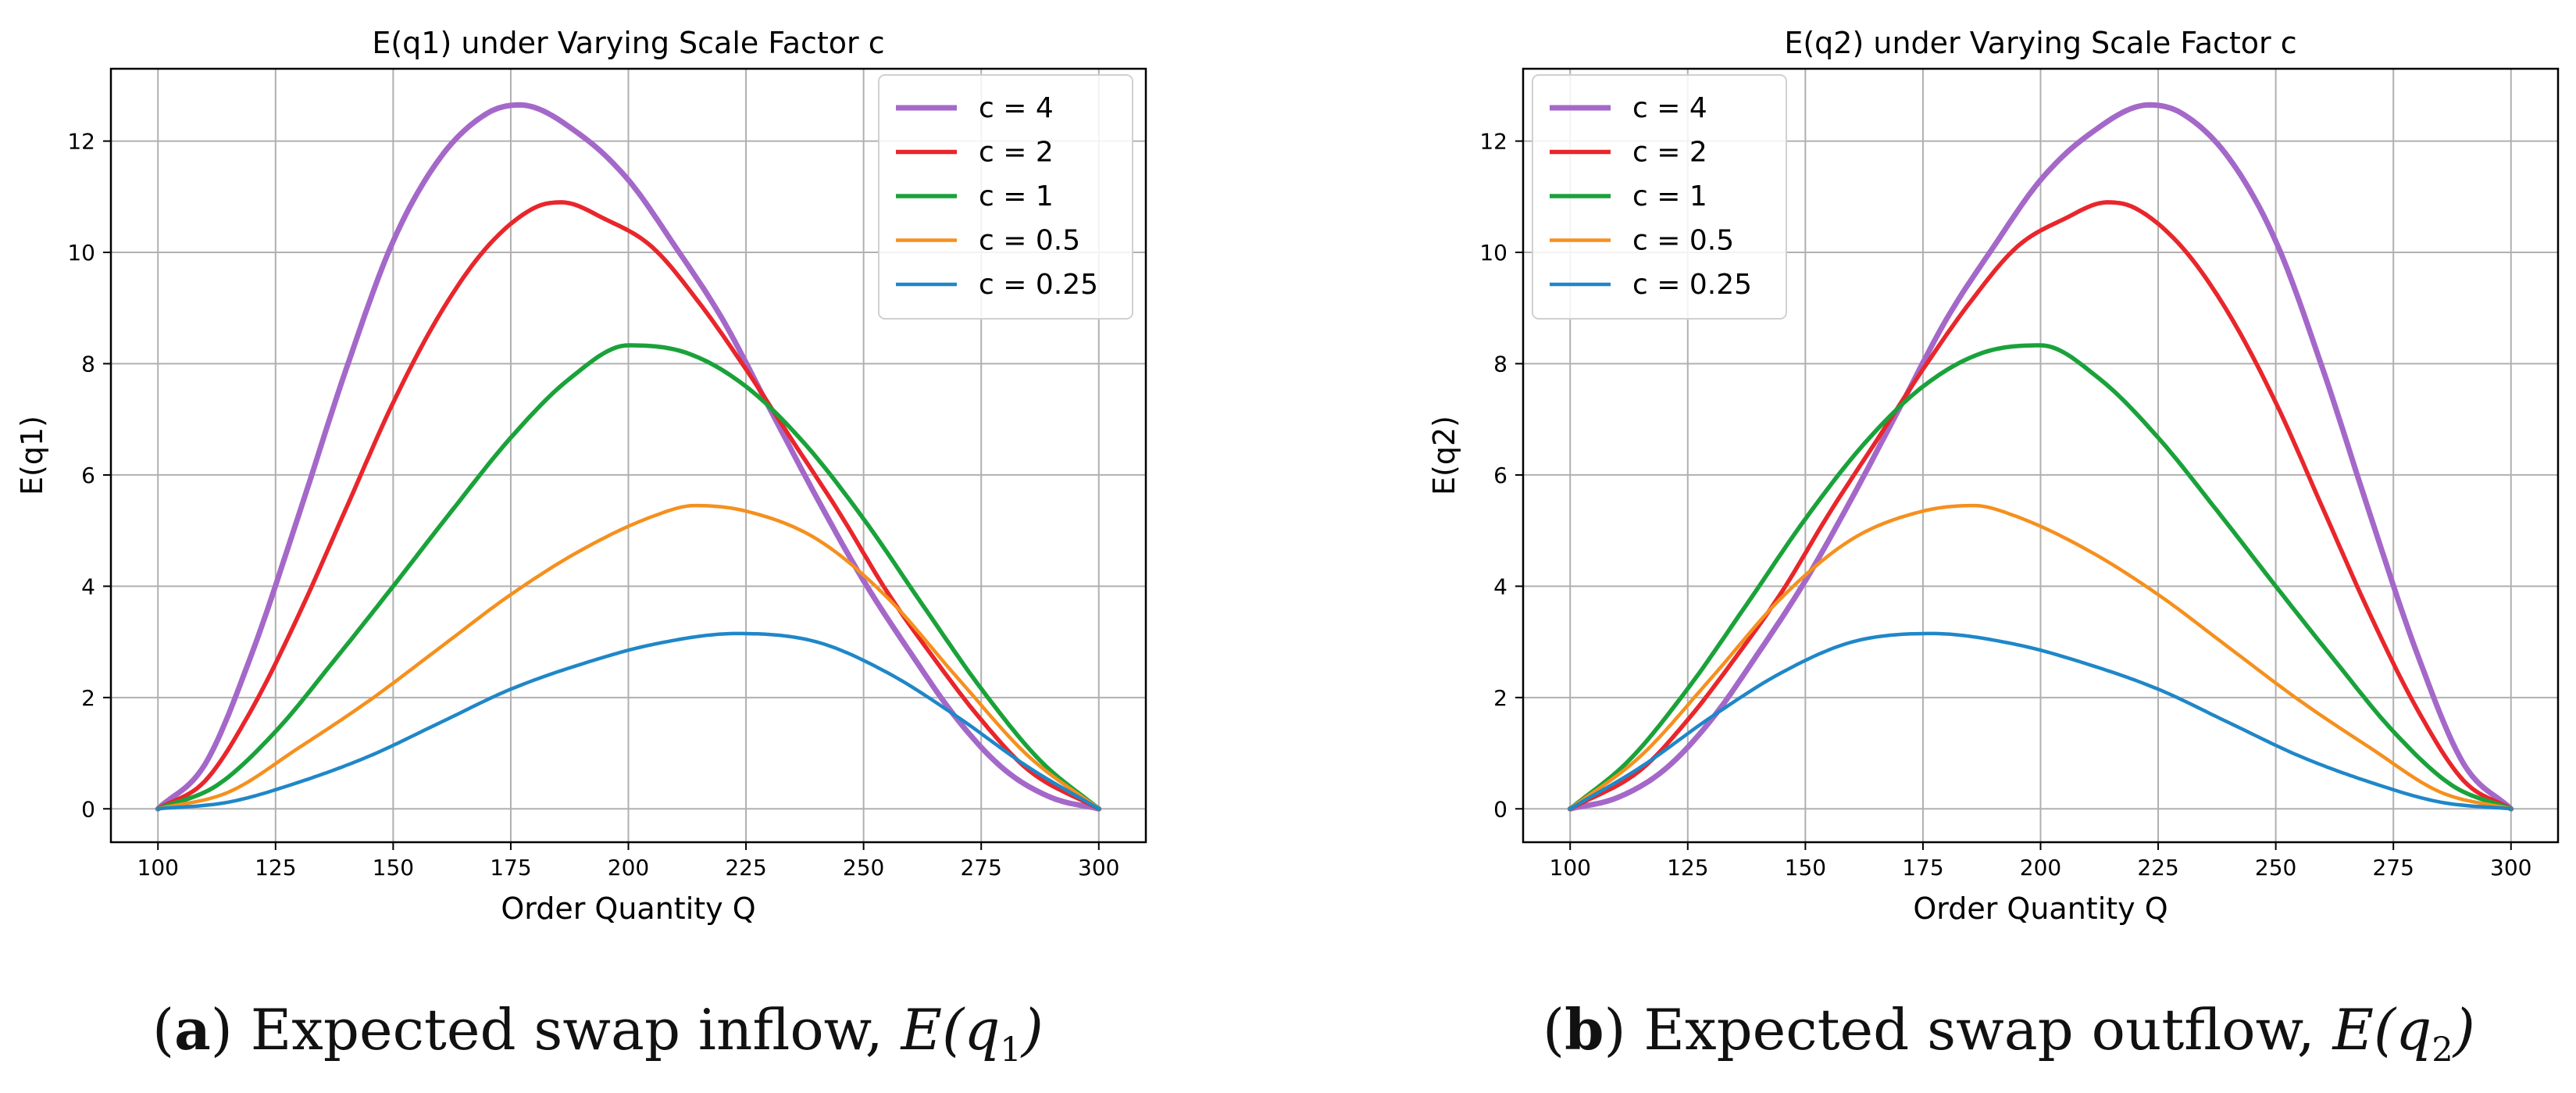 The height and width of the screenshot is (1093, 2576). Describe the element at coordinates (1584, 1030) in the screenshot. I see `caption-letter: b` at that location.